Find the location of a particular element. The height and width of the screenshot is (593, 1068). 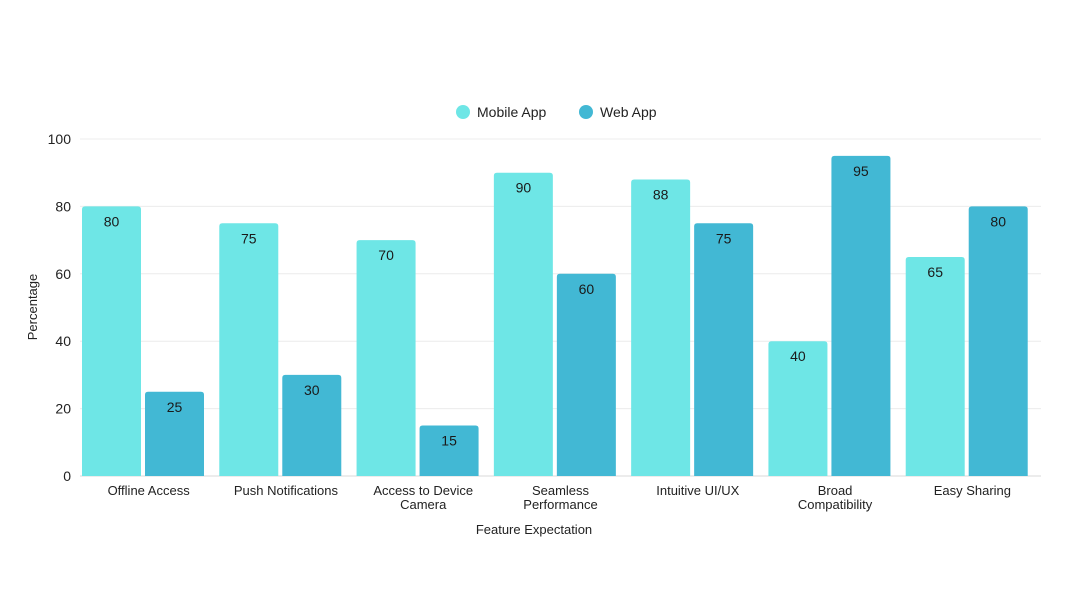

y-axis-ticks: 0 20 40 60 80 100 is located at coordinates (60, 307).